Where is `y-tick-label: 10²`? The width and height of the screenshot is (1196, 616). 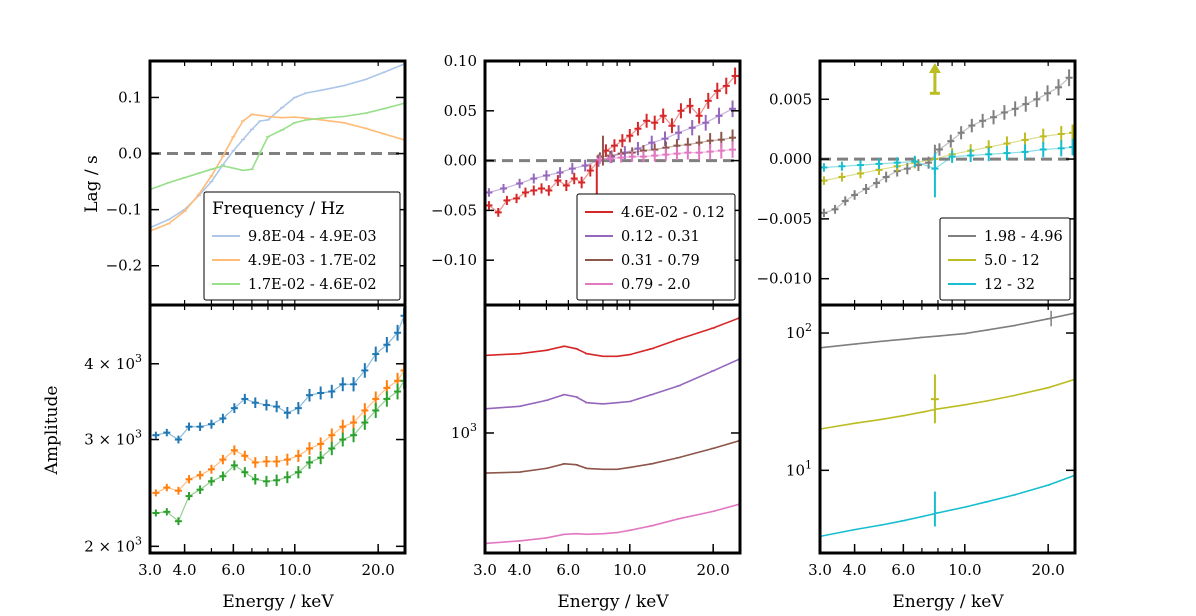 y-tick-label: 10² is located at coordinates (799, 331).